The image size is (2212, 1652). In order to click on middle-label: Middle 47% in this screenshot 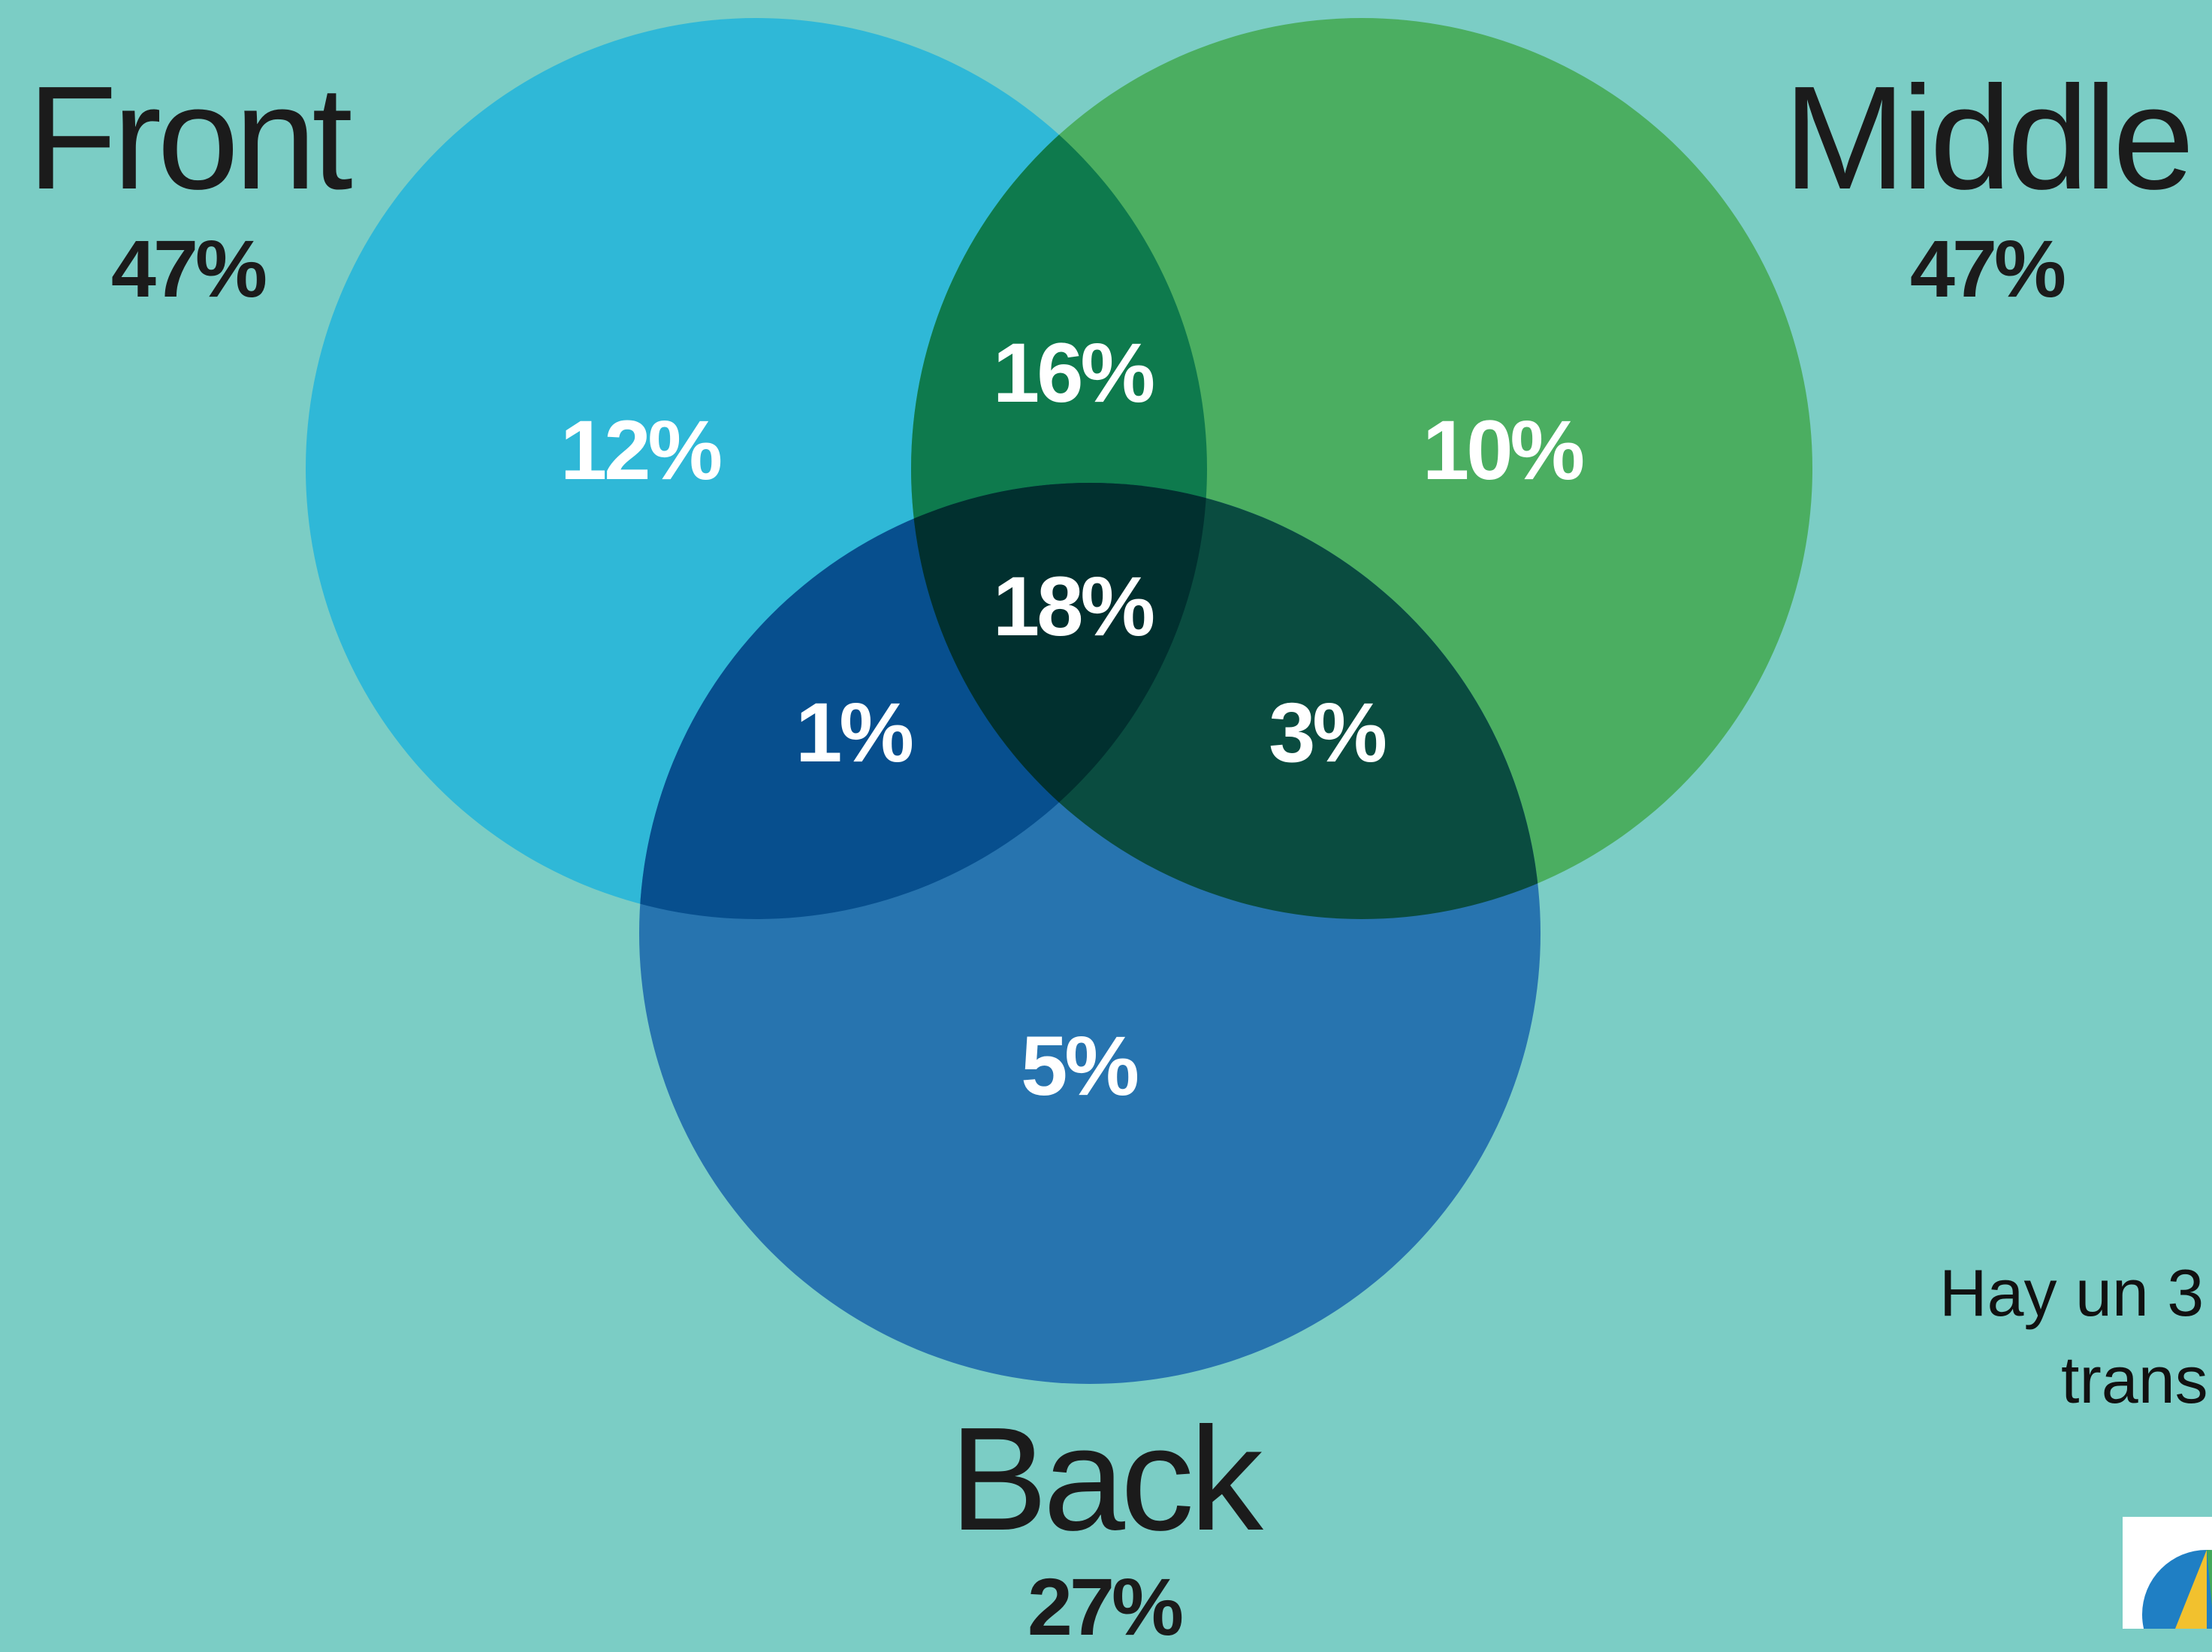, I will do `click(1986, 187)`.